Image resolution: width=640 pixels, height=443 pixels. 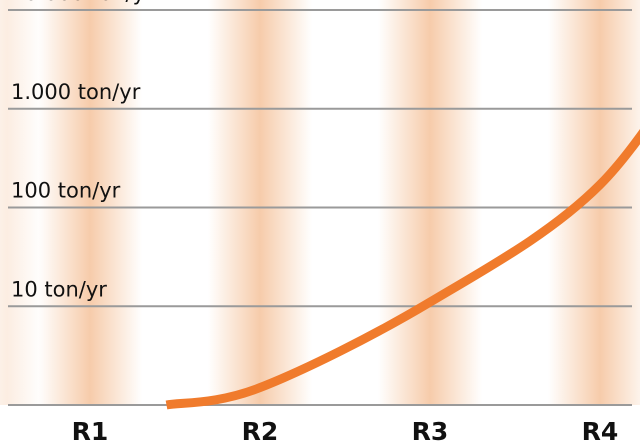 What do you see at coordinates (345, 430) in the screenshot?
I see `x-tick-labels: R1 R2 R3 R4` at bounding box center [345, 430].